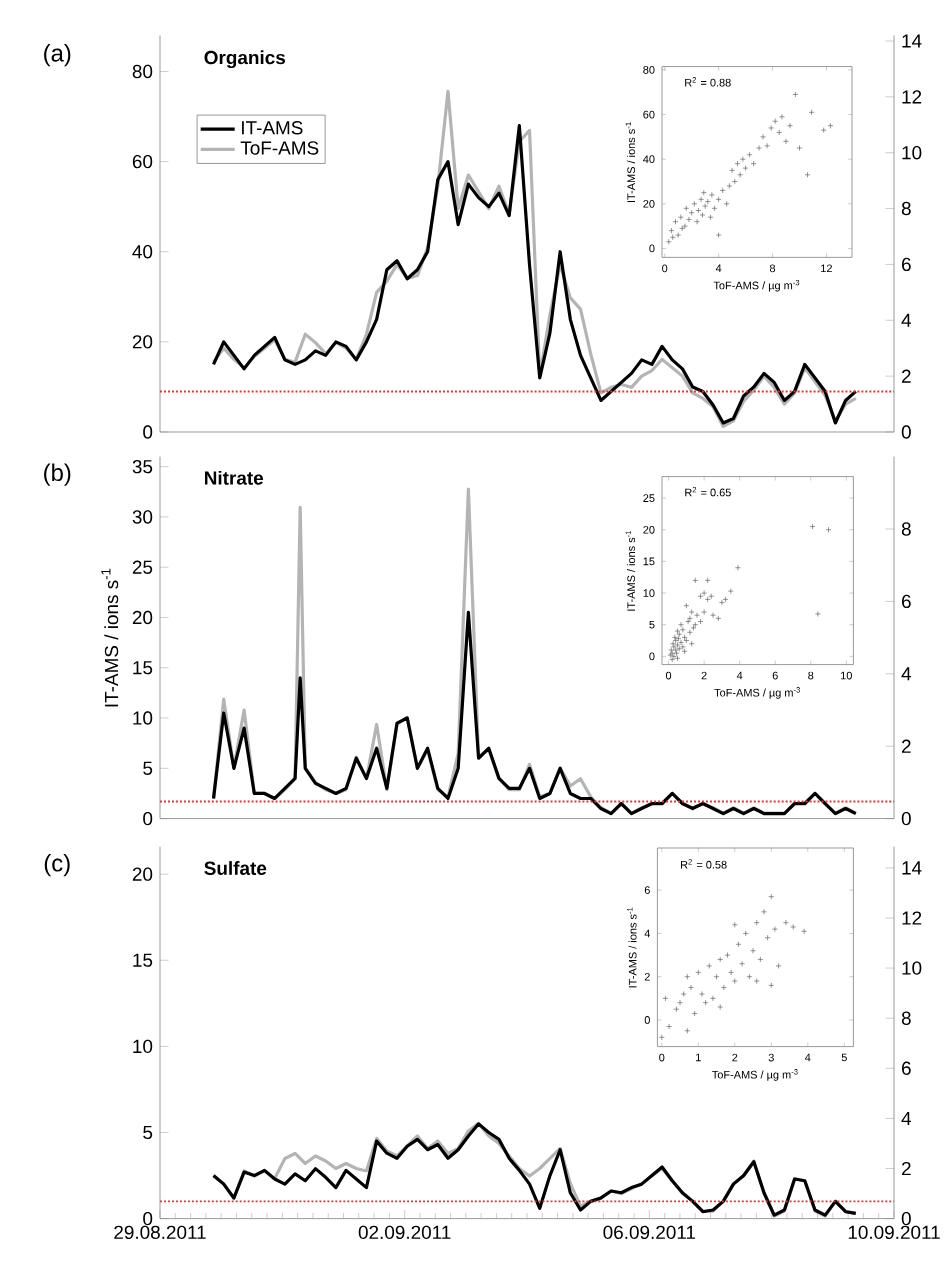 The image size is (946, 1274). What do you see at coordinates (142, 617) in the screenshot?
I see `y-tick-label: 20` at bounding box center [142, 617].